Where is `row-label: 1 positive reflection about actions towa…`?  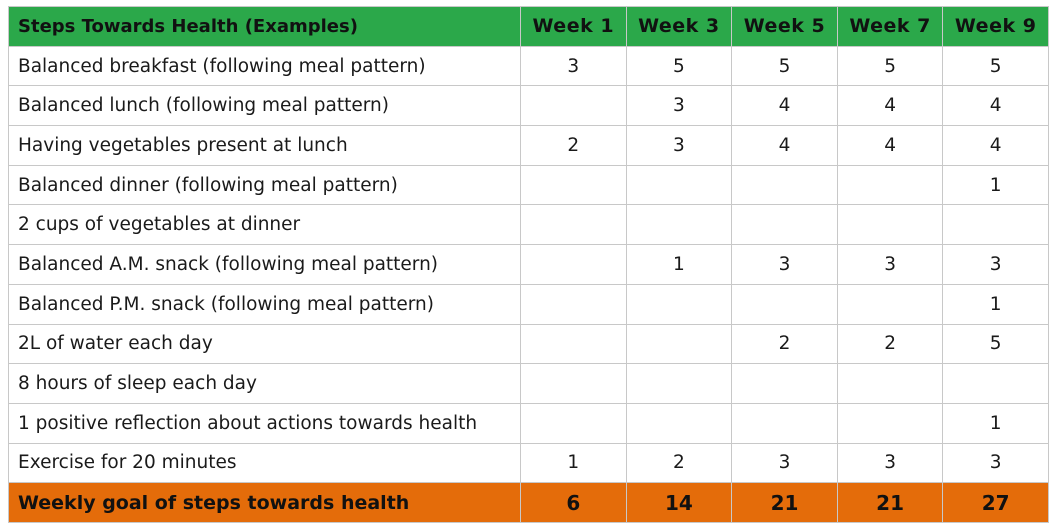 row-label: 1 positive reflection about actions towa… is located at coordinates (264, 423).